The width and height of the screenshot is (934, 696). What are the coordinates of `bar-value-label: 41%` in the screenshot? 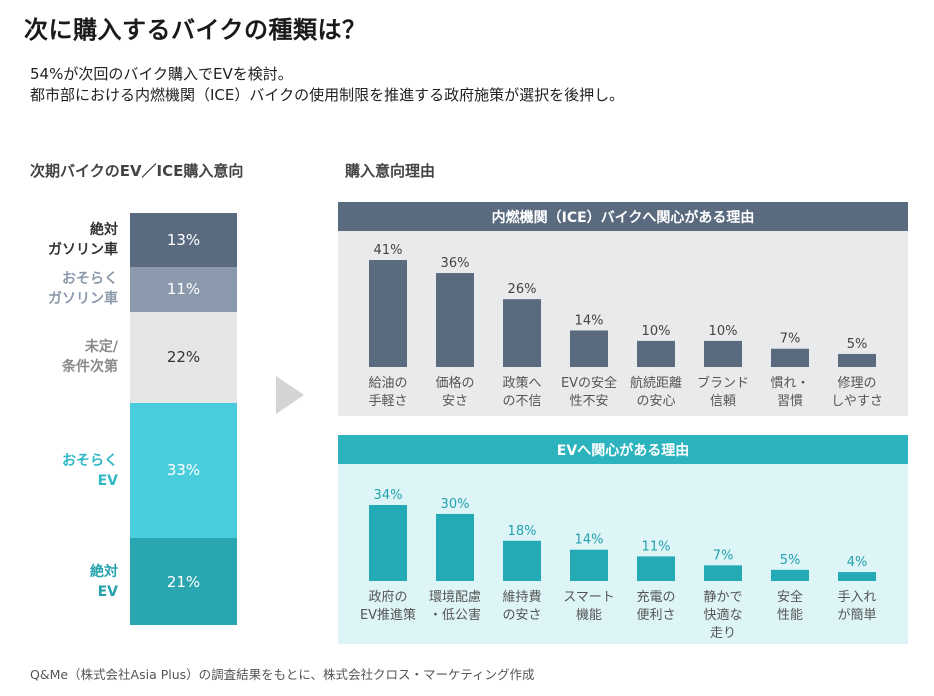 It's located at (388, 250).